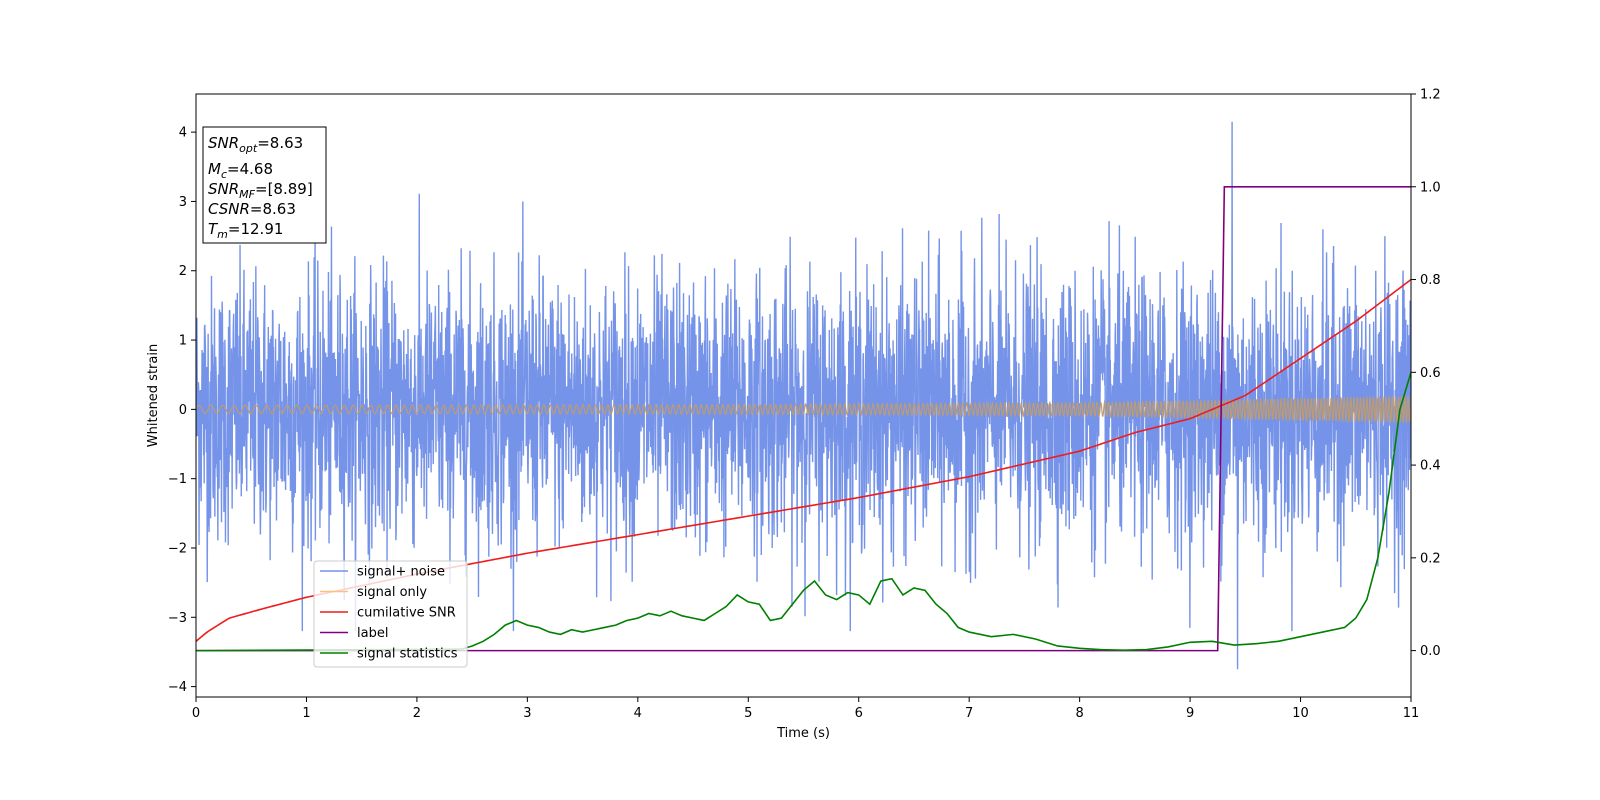  What do you see at coordinates (803, 733) in the screenshot?
I see `x-axis-label: Time (s)` at bounding box center [803, 733].